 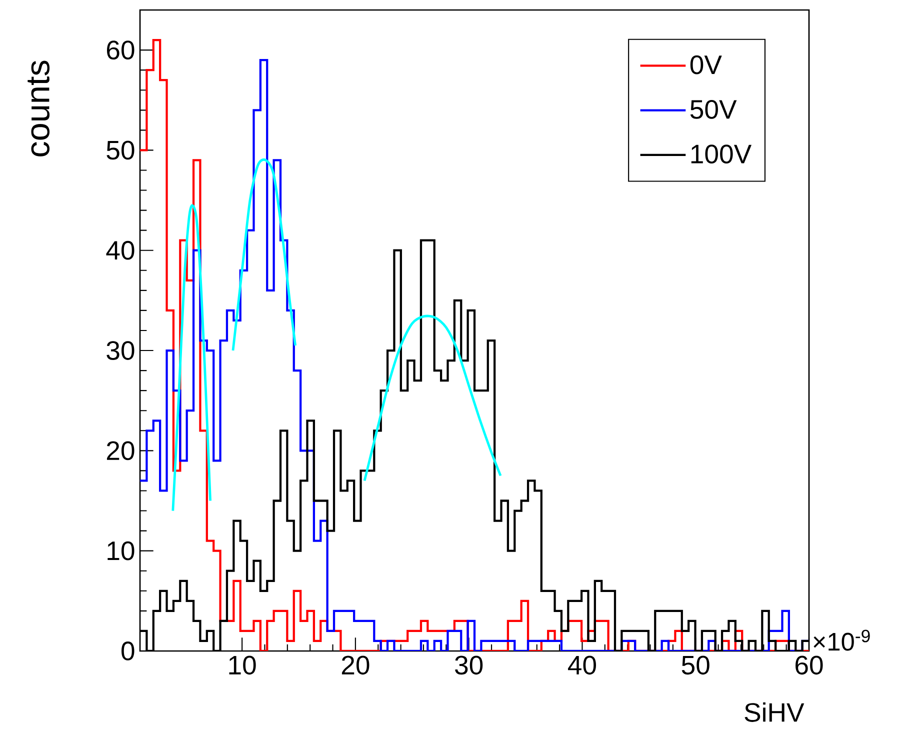 What do you see at coordinates (713, 109) in the screenshot?
I see `legend-label: 50V` at bounding box center [713, 109].